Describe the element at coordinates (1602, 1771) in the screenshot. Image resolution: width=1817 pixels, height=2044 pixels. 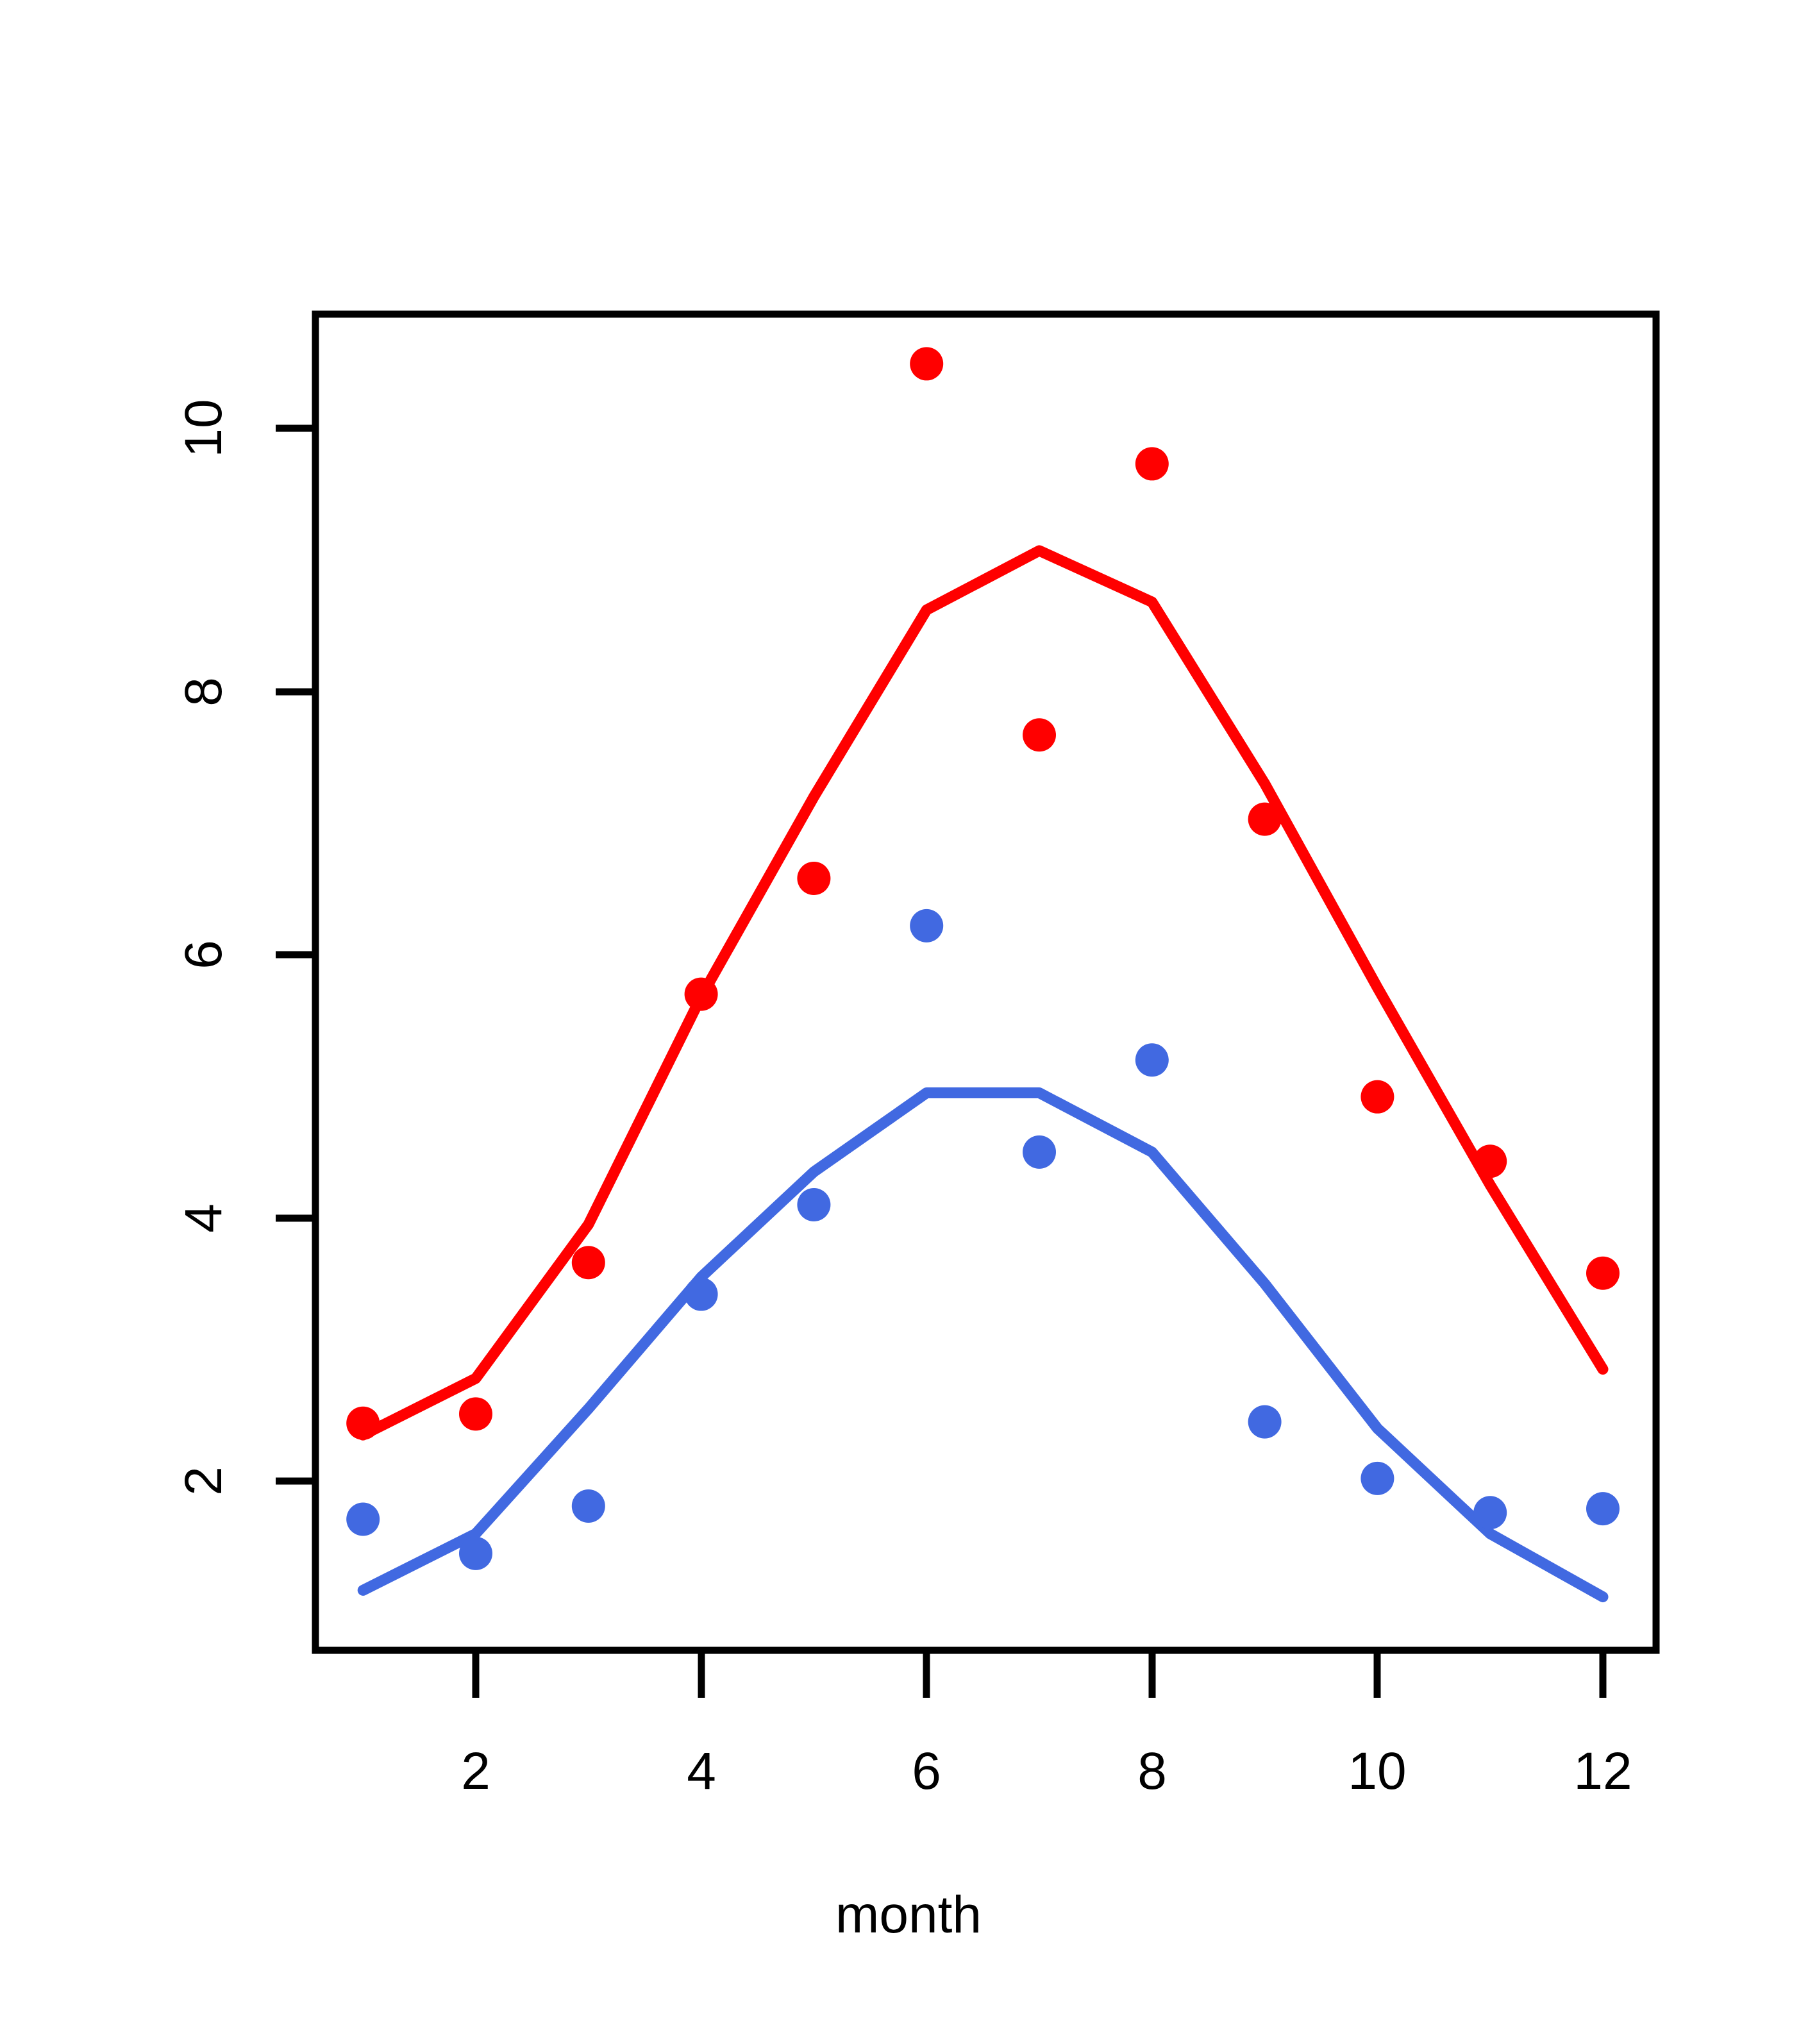
I see `x-tick-label-12: 12` at that location.